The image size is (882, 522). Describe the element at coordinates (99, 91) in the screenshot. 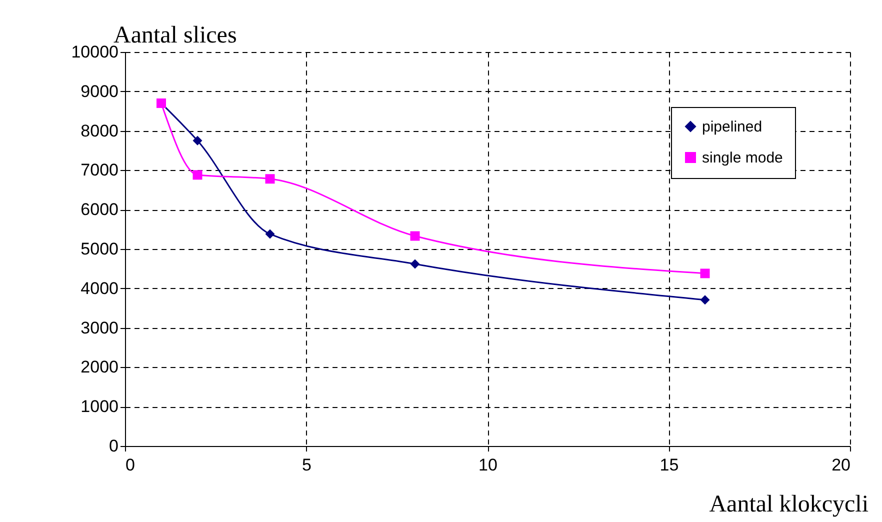

I see `y-tick-label: 9000` at that location.